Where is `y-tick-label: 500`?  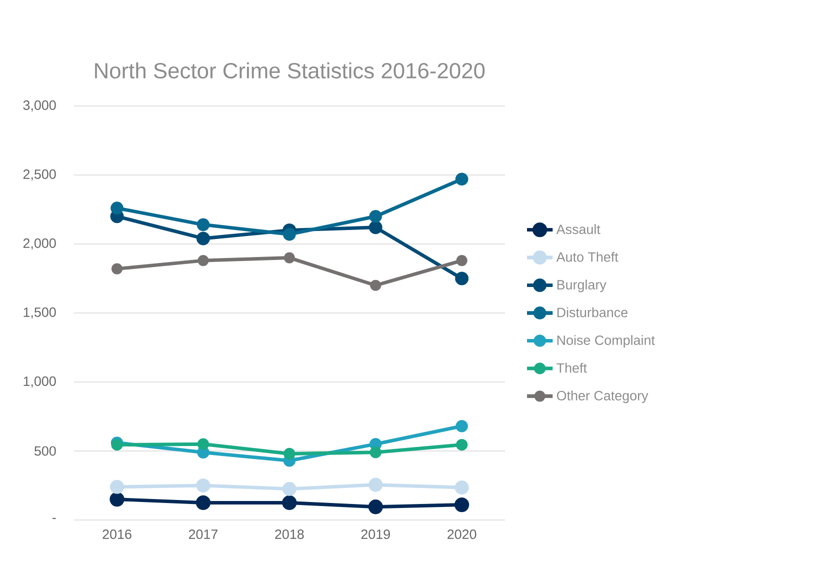 y-tick-label: 500 is located at coordinates (45, 451).